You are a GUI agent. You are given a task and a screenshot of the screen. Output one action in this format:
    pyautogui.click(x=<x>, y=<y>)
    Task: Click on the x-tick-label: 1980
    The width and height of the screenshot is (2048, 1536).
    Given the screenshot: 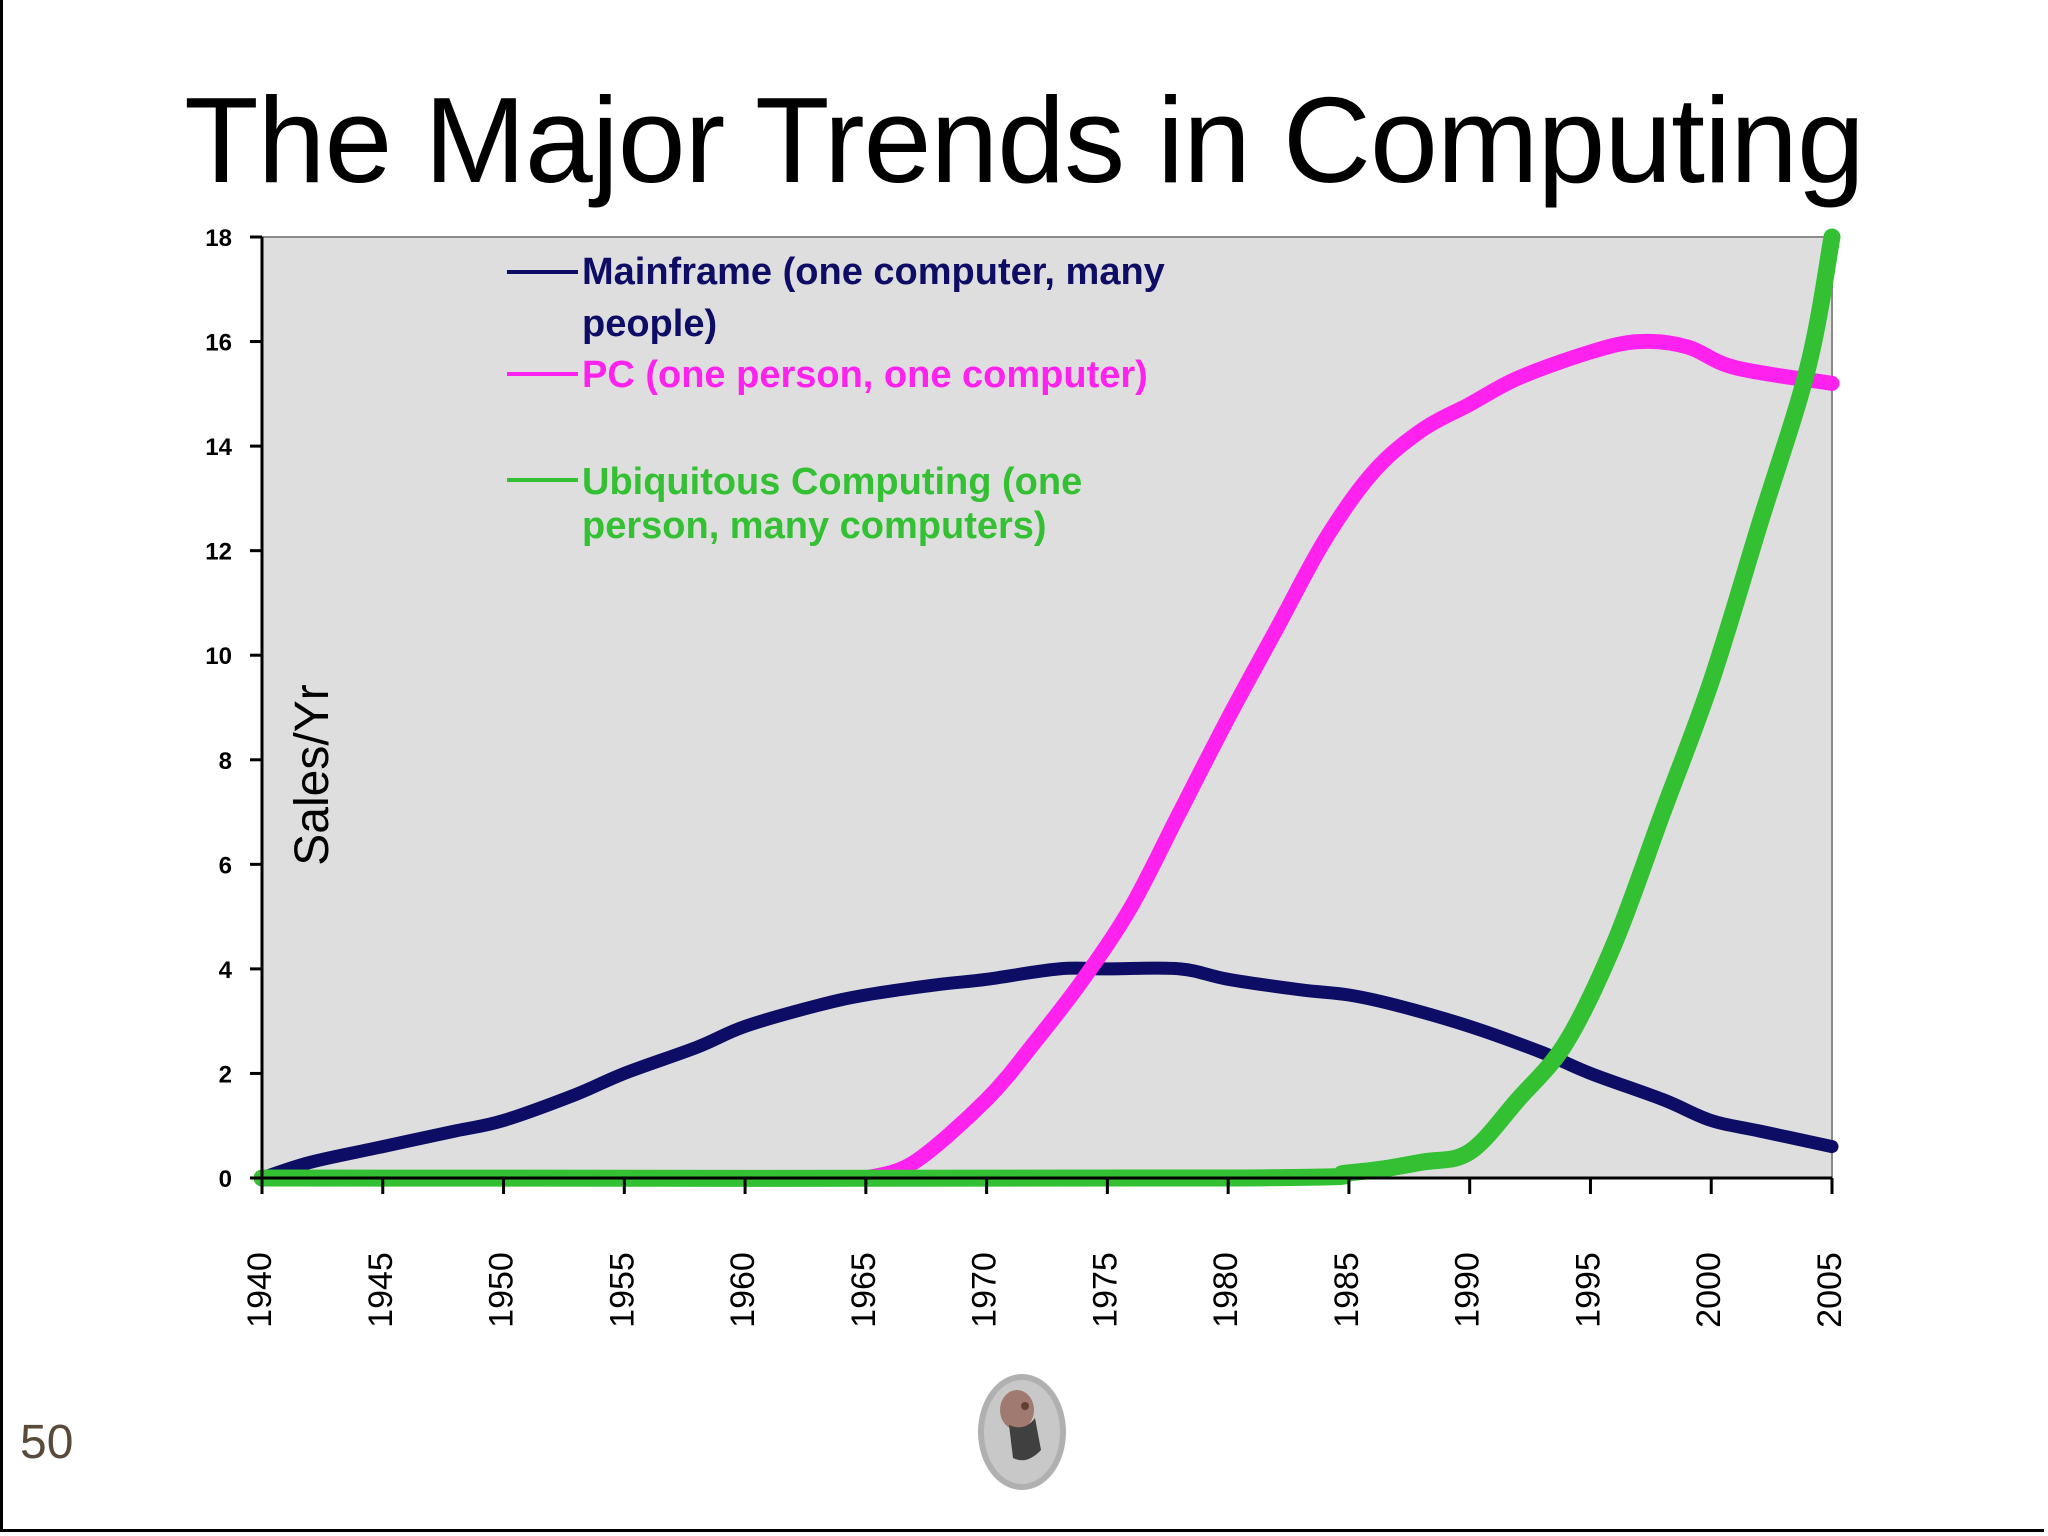 What is the action you would take?
    pyautogui.click(x=1226, y=1290)
    